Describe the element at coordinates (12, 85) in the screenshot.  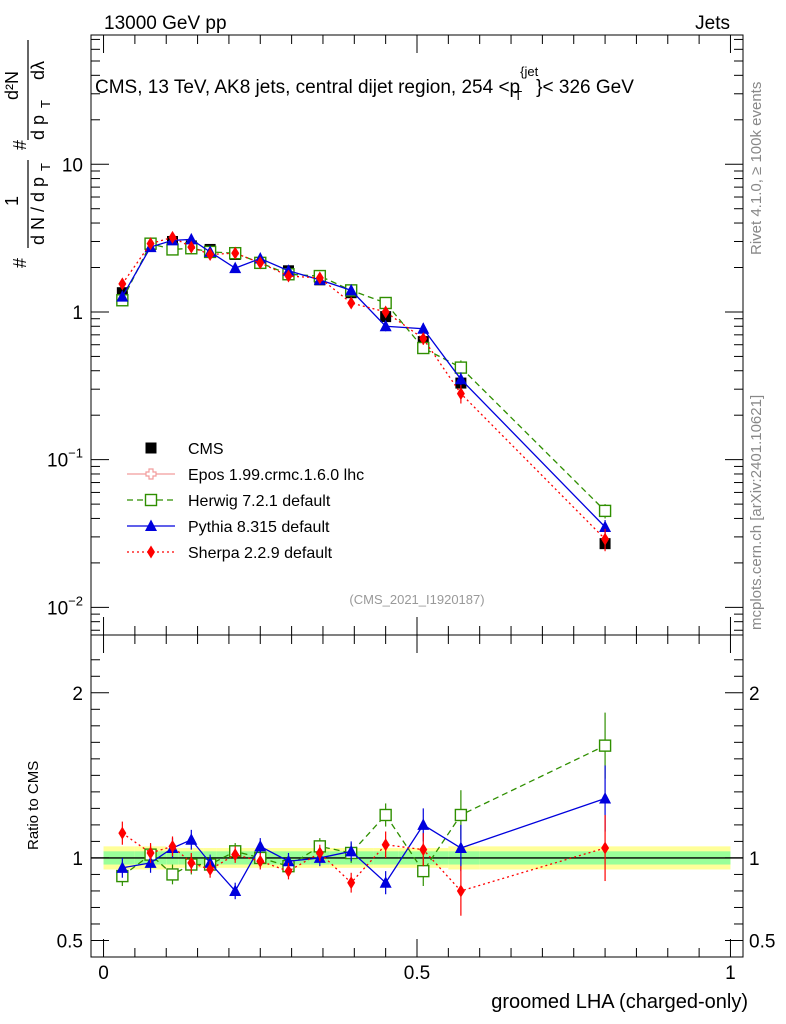
I see `ylabel-d2n: d²N` at that location.